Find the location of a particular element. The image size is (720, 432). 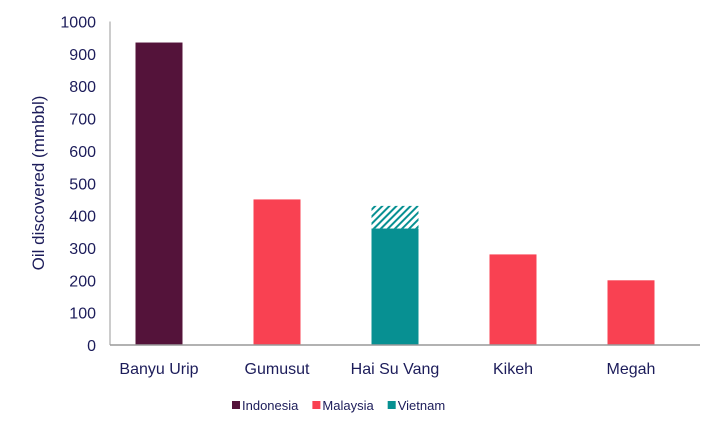

x-tick-label: Banyu Urip is located at coordinates (158, 369).